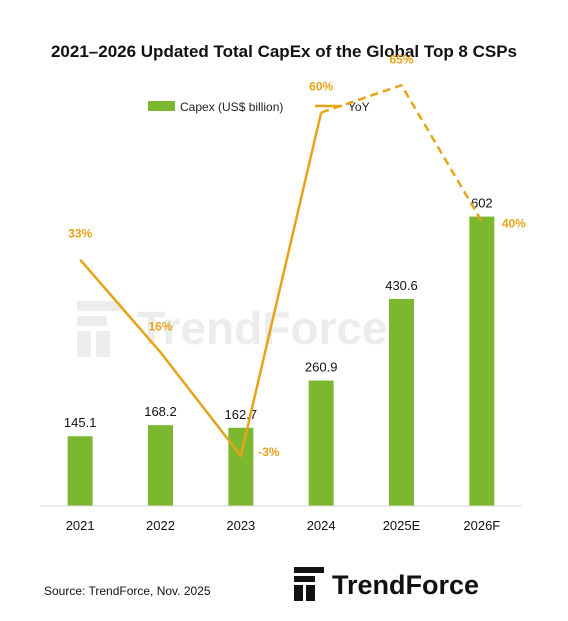 This screenshot has height=621, width=568. What do you see at coordinates (321, 87) in the screenshot?
I see `yoy-label-2024: 60%` at bounding box center [321, 87].